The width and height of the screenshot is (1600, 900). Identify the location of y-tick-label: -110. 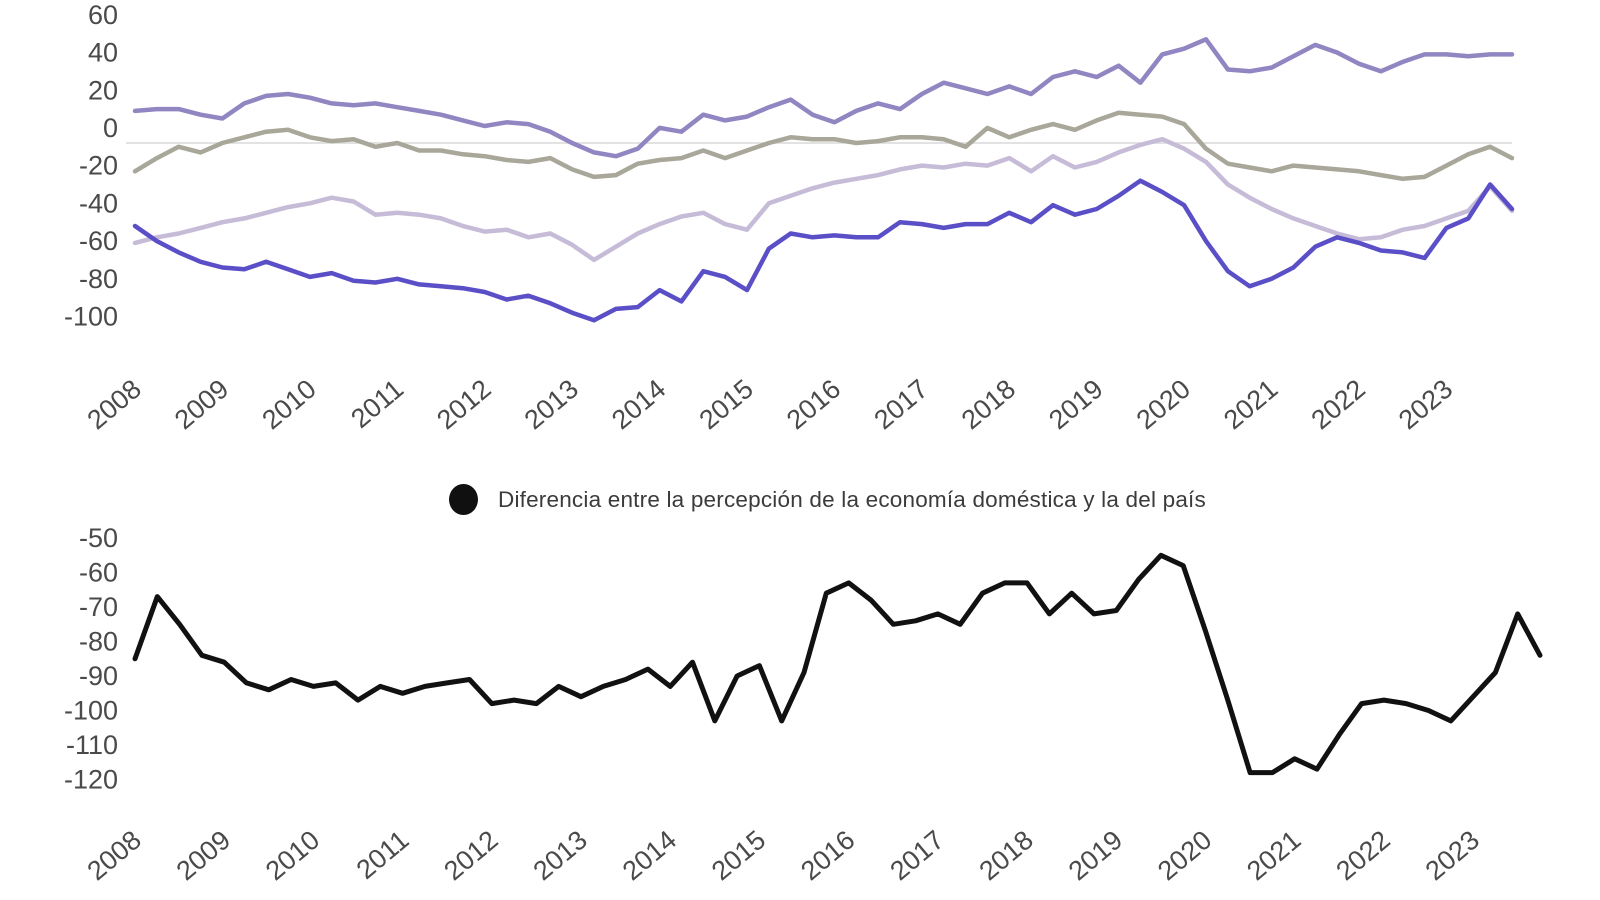
(92, 745).